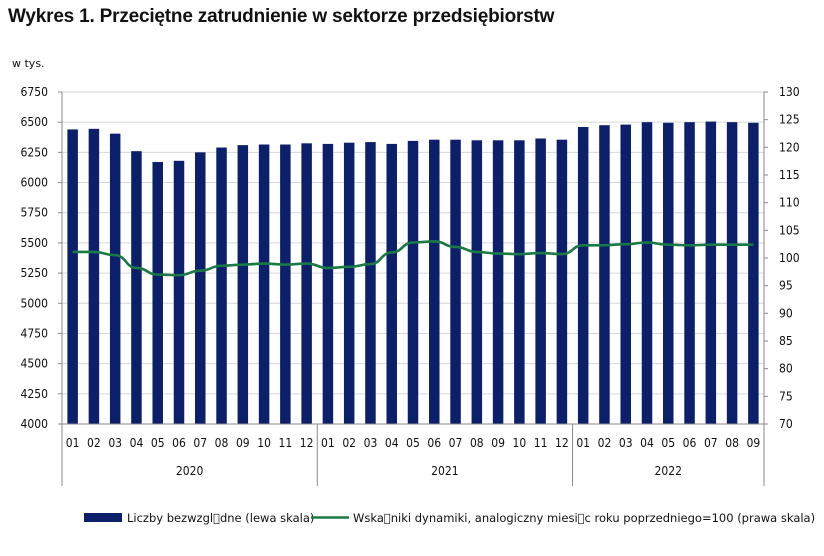 The image size is (824, 556). Describe the element at coordinates (789, 175) in the screenshot. I see `right-tick-label: 115` at that location.